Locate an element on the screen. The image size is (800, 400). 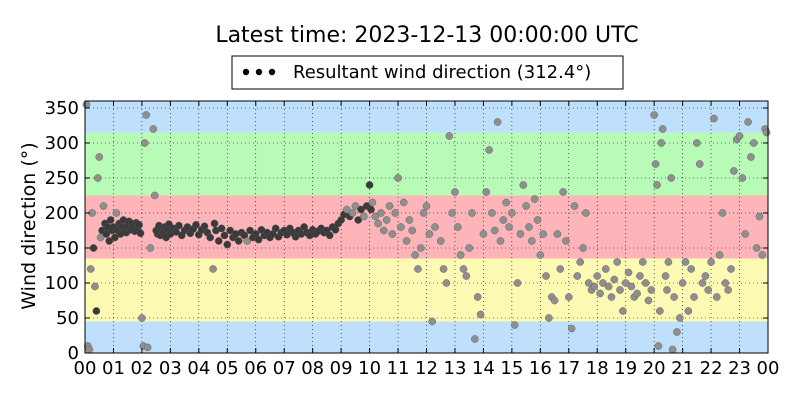
legend-marker is located at coordinates (259, 72).